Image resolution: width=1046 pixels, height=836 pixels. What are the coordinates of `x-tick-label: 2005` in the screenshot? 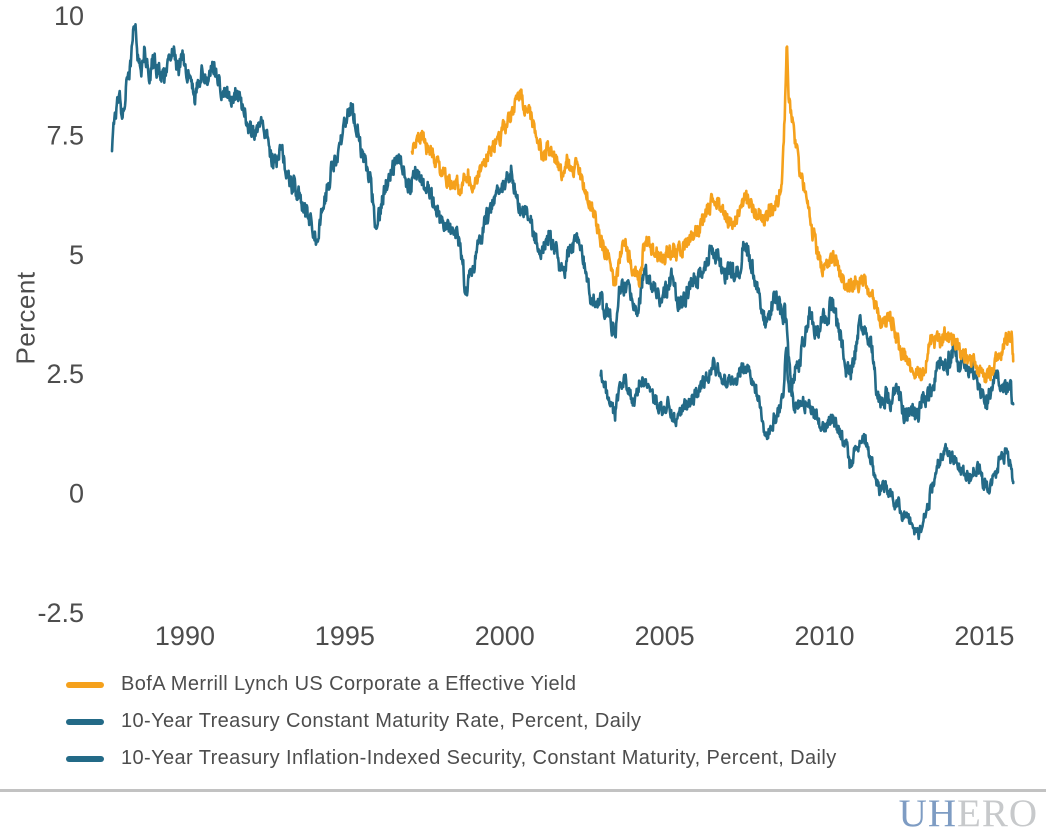 It's located at (665, 636).